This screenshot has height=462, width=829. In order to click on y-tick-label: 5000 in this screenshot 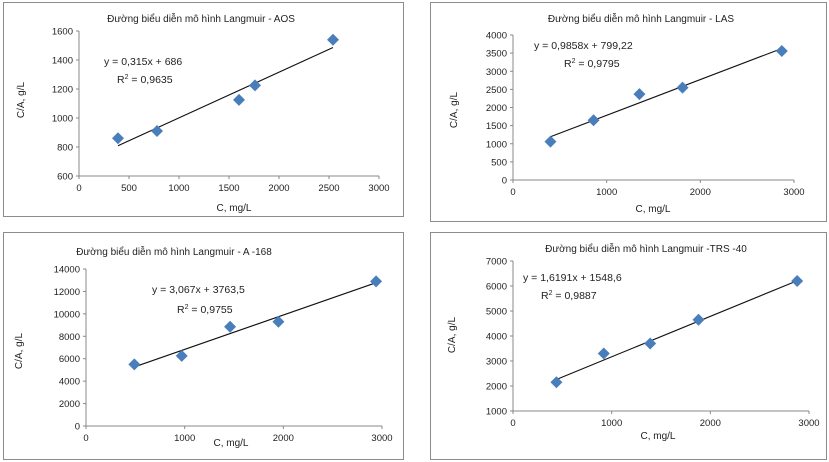, I will do `click(496, 312)`.